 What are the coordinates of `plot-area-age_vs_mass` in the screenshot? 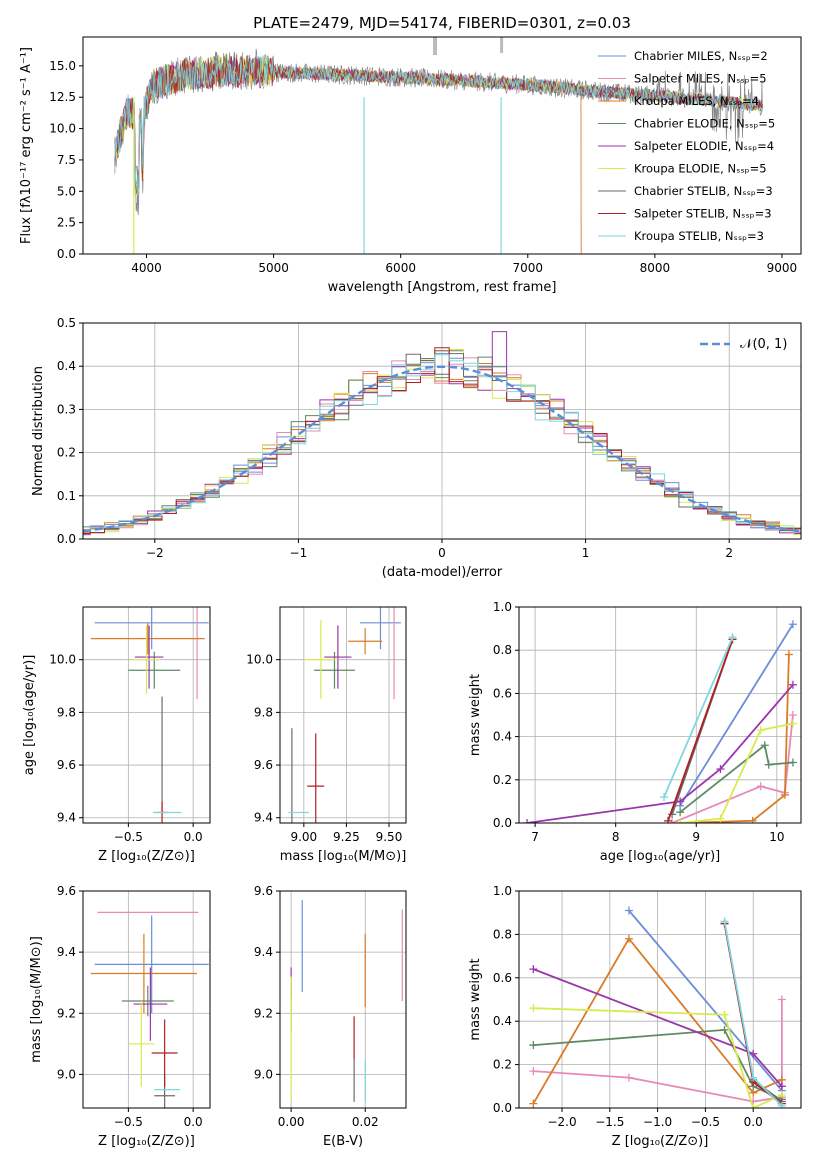 It's located at (344, 715).